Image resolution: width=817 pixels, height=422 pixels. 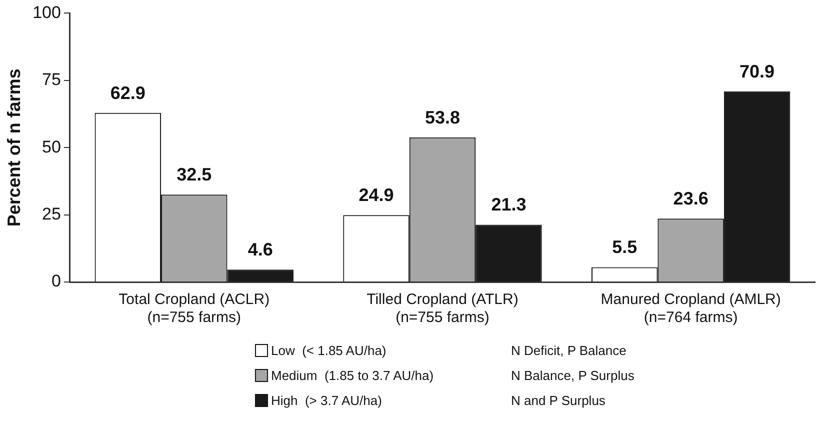 What do you see at coordinates (51, 214) in the screenshot?
I see `y-tick-label: 25` at bounding box center [51, 214].